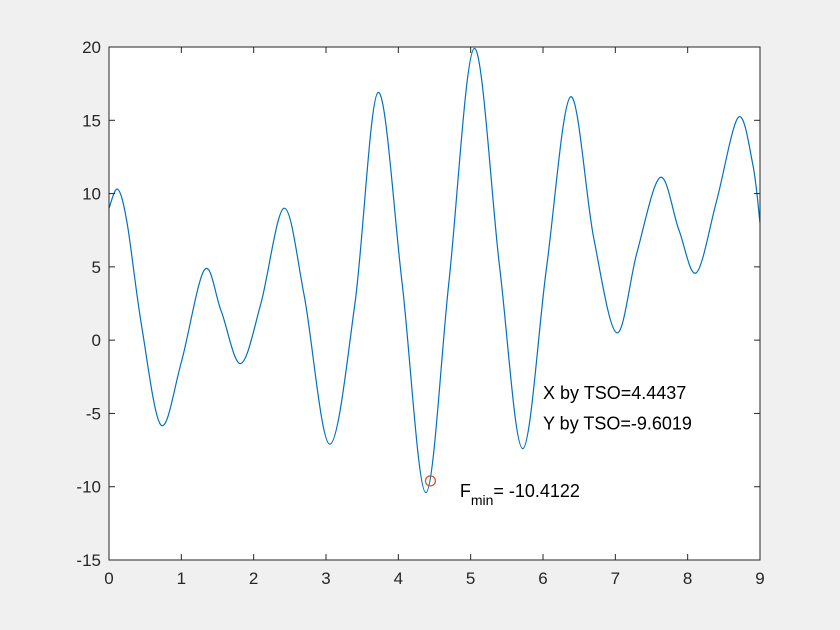  I want to click on y-tick-label: 15, so click(91, 120).